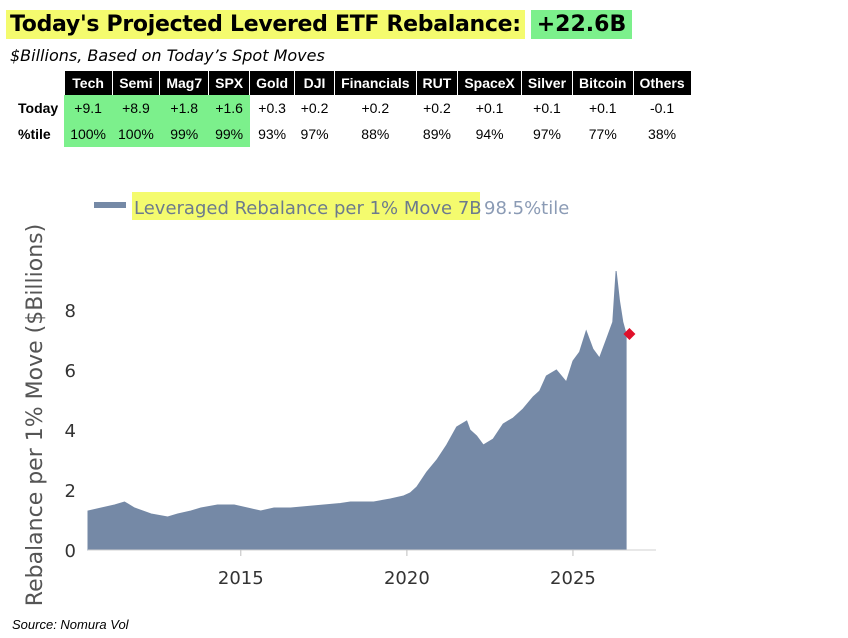  I want to click on column-header-financials: Financials, so click(375, 83).